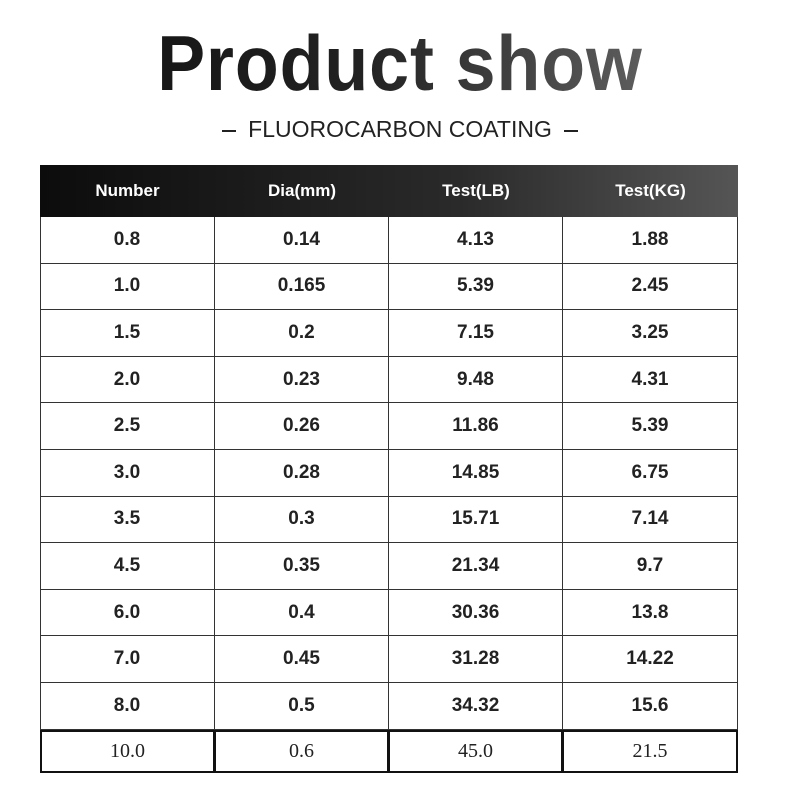 The width and height of the screenshot is (800, 800). Describe the element at coordinates (127, 333) in the screenshot. I see `table-cell: 1.5` at that location.